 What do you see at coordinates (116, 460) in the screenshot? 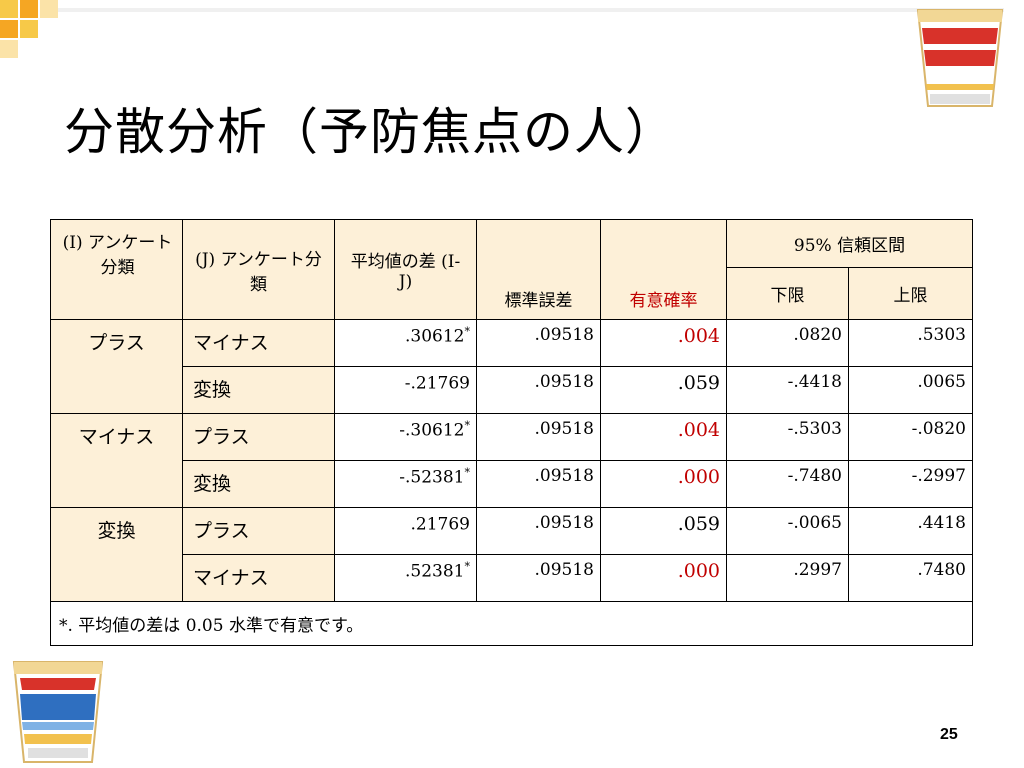
I see `row-i-group: マイナス` at bounding box center [116, 460].